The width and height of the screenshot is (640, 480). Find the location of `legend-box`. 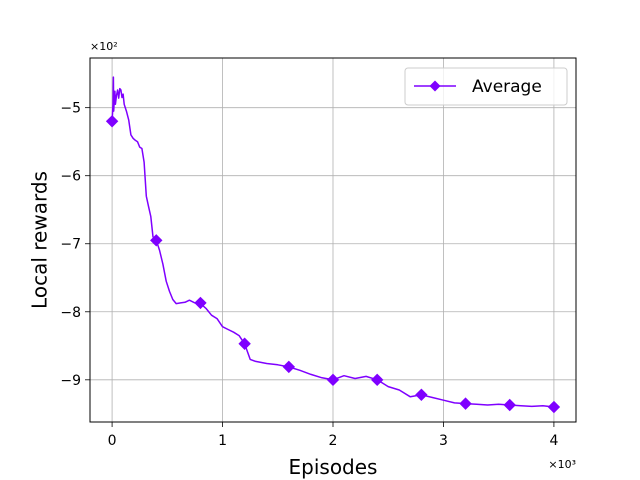

legend-box is located at coordinates (486, 86).